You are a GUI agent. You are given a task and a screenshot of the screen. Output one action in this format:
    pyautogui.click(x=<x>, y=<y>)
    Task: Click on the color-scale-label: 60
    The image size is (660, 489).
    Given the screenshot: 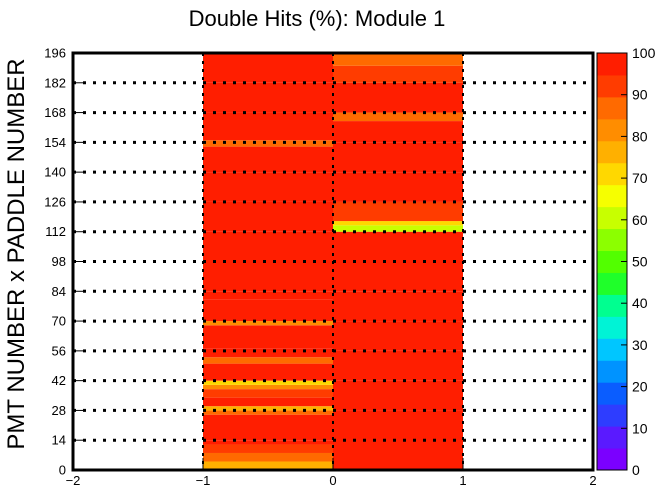 What is the action you would take?
    pyautogui.click(x=640, y=220)
    